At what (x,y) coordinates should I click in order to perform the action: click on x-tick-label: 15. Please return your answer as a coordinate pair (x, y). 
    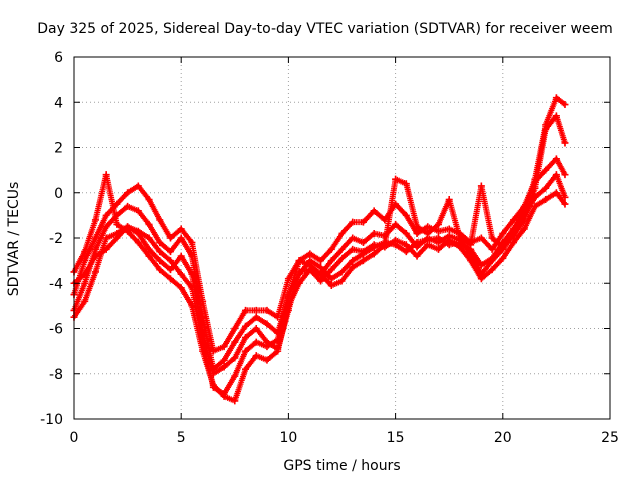
    Looking at the image, I should click on (396, 438).